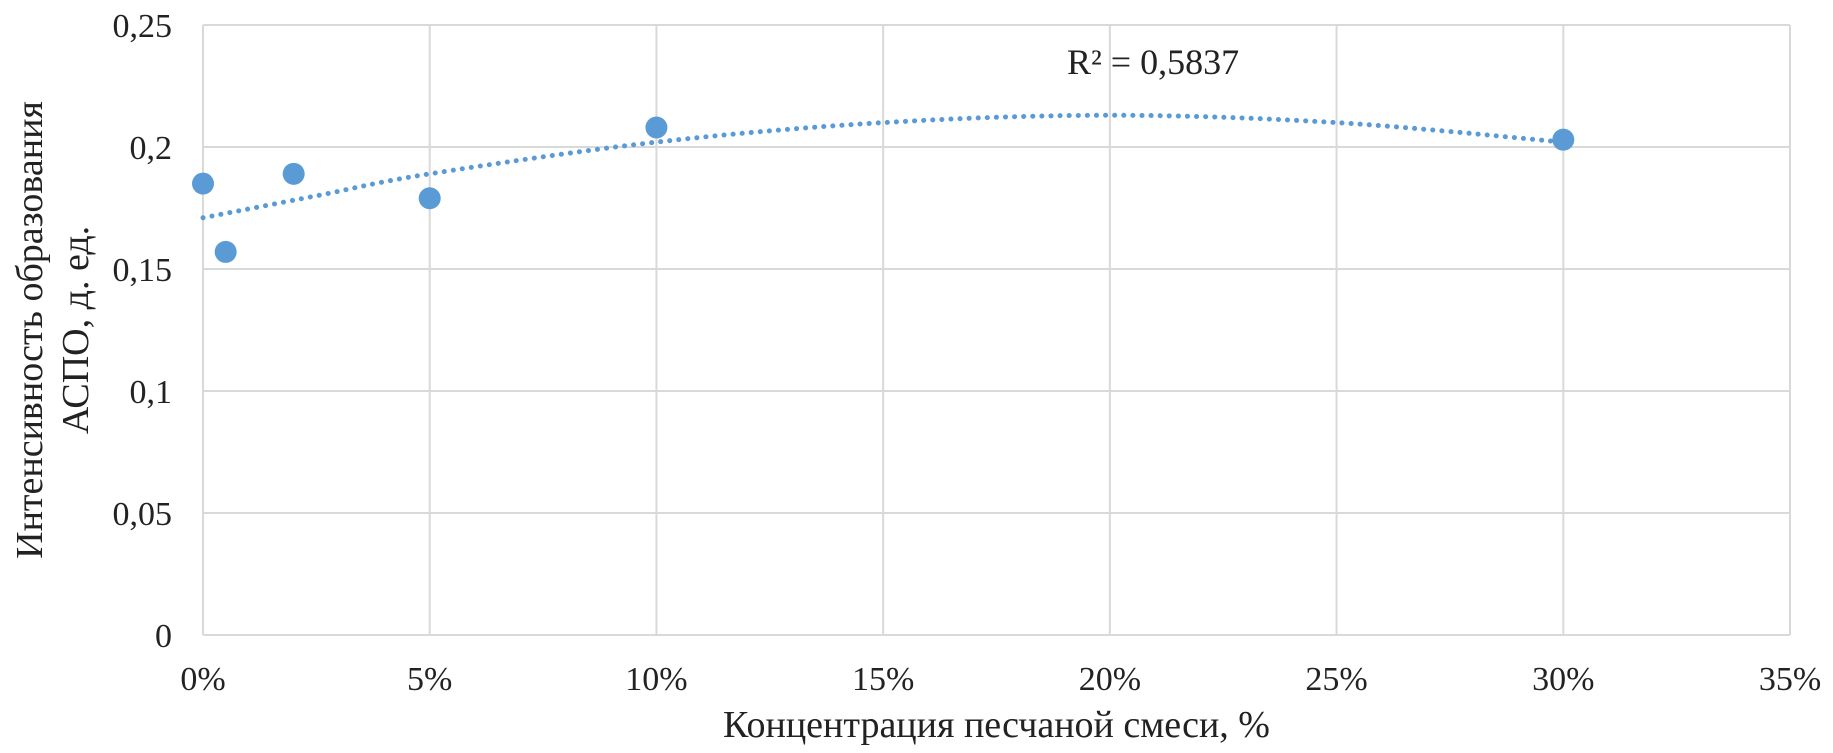 The width and height of the screenshot is (1833, 753). Describe the element at coordinates (996, 725) in the screenshot. I see `x-axis-title: Концентрация песчаной смеси, %` at that location.